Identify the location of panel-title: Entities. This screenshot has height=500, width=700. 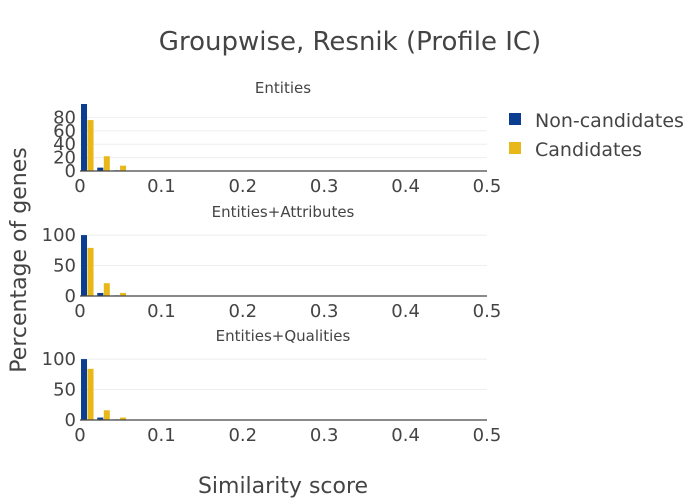
(283, 88).